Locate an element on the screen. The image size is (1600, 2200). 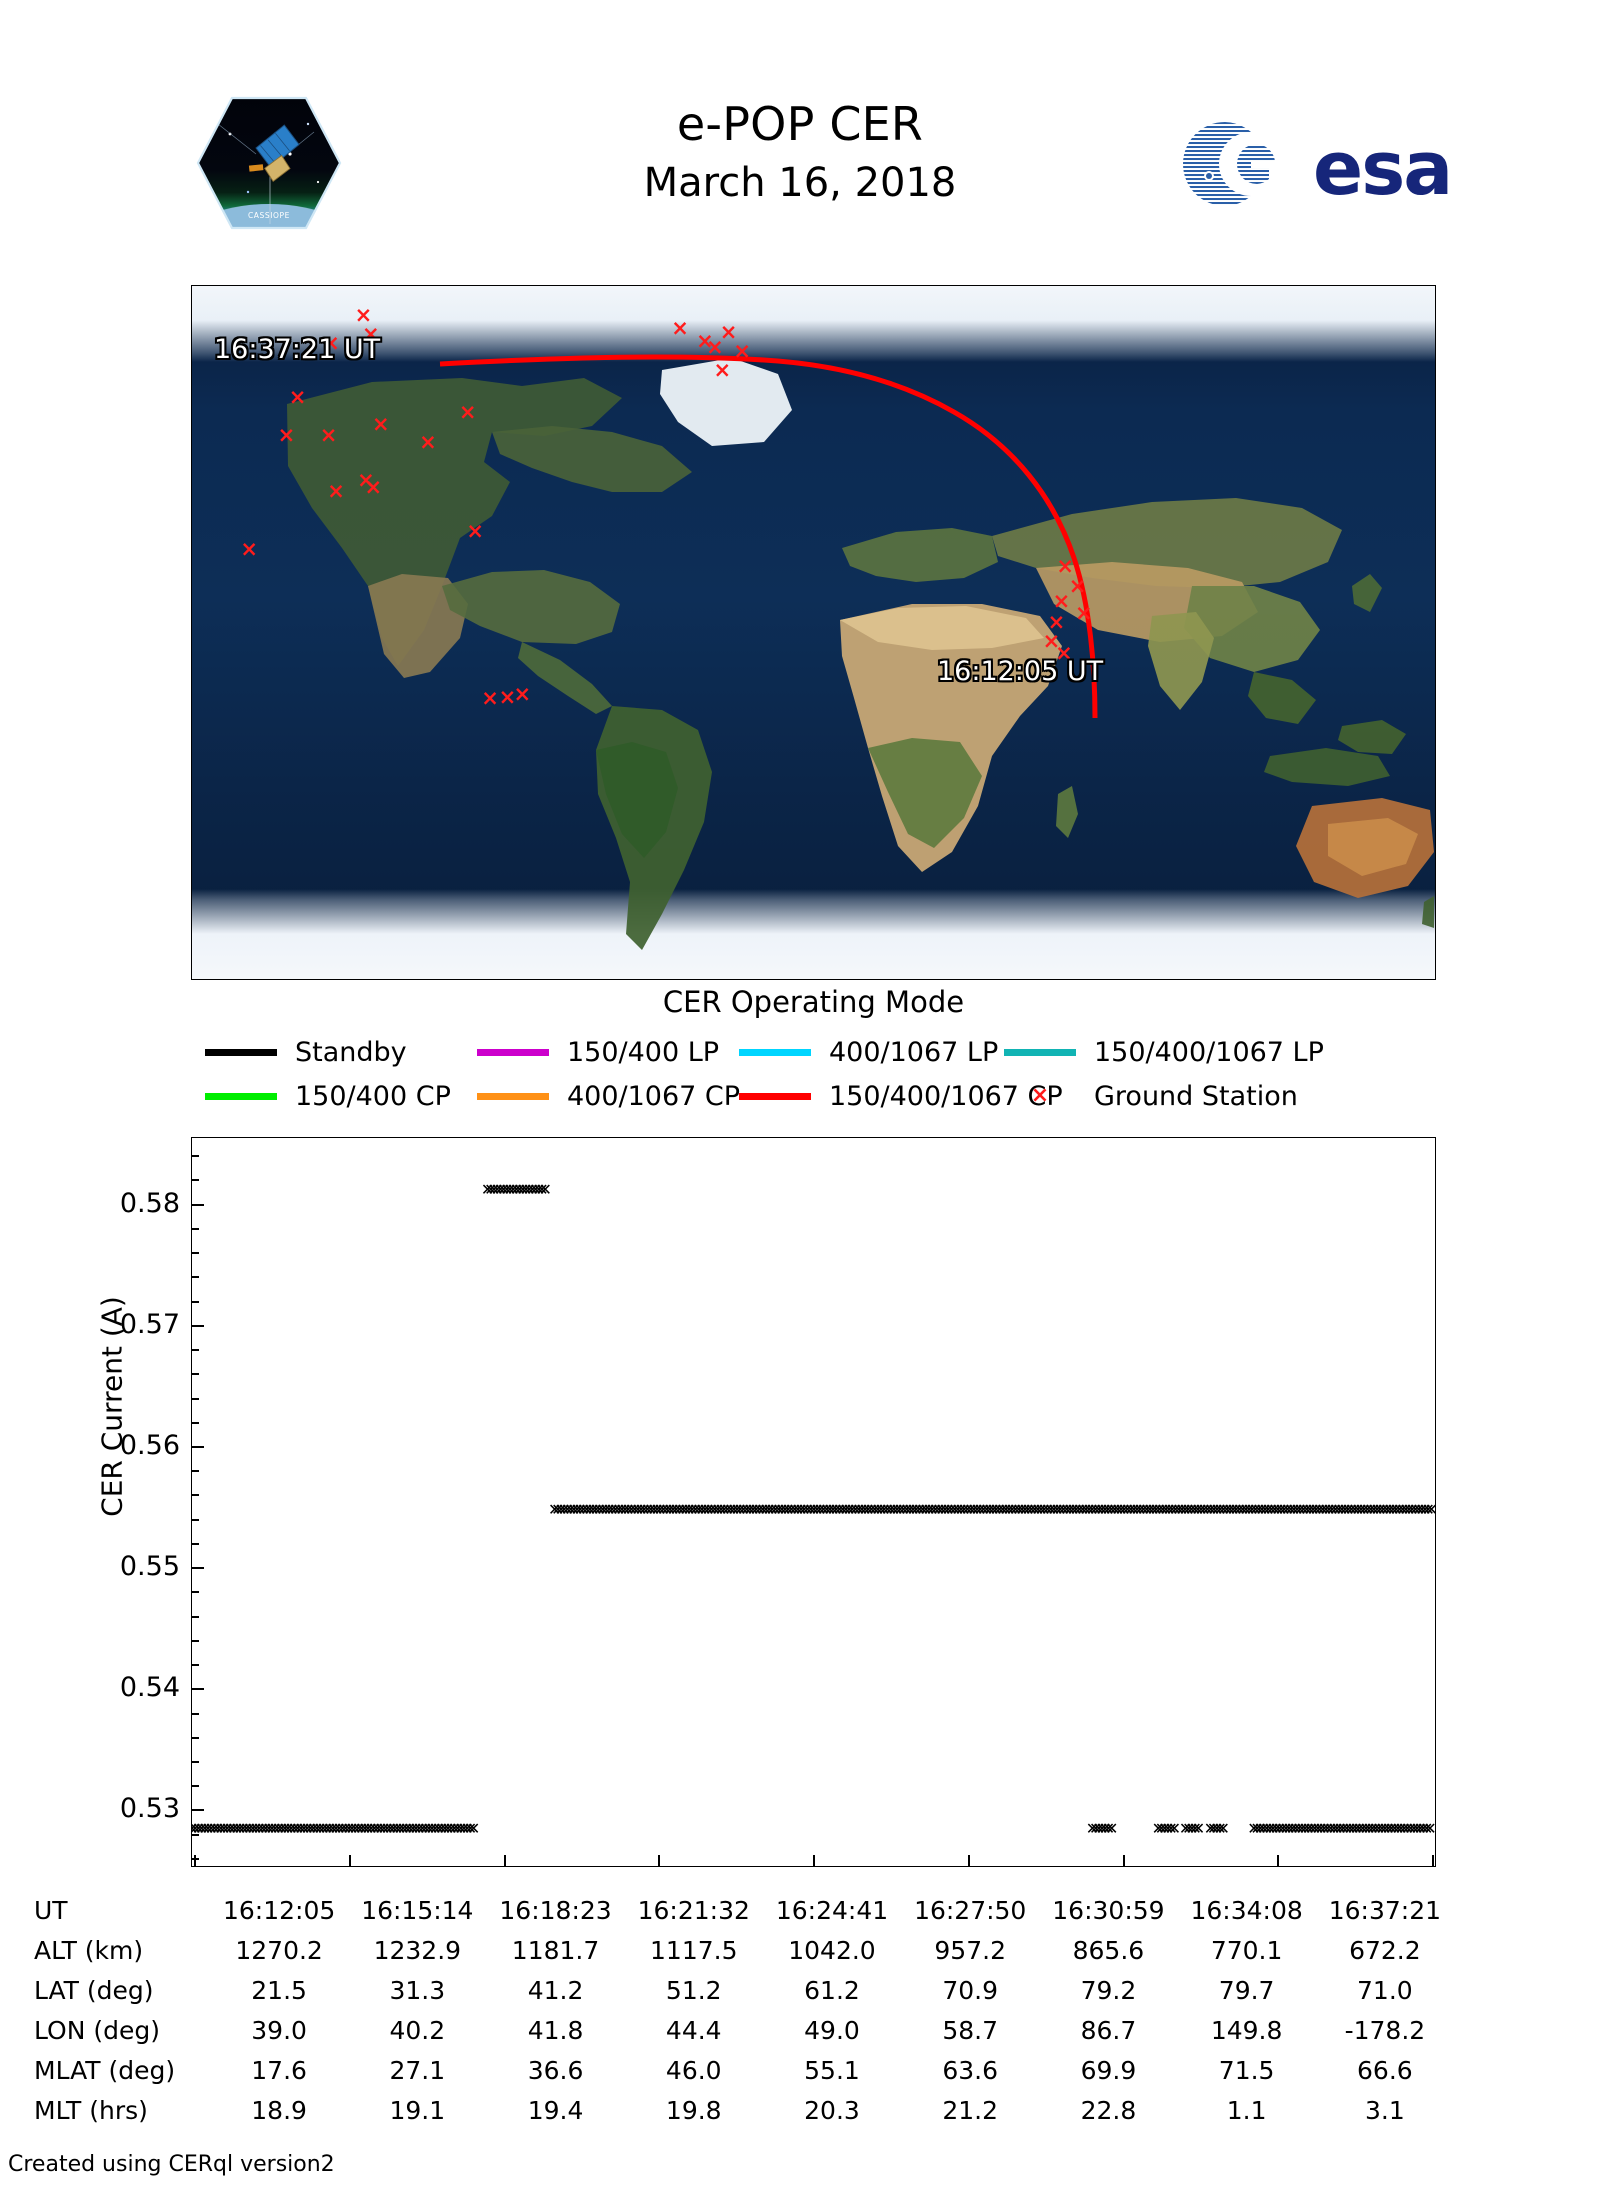
table-cell: 865.6 is located at coordinates (1108, 1950).